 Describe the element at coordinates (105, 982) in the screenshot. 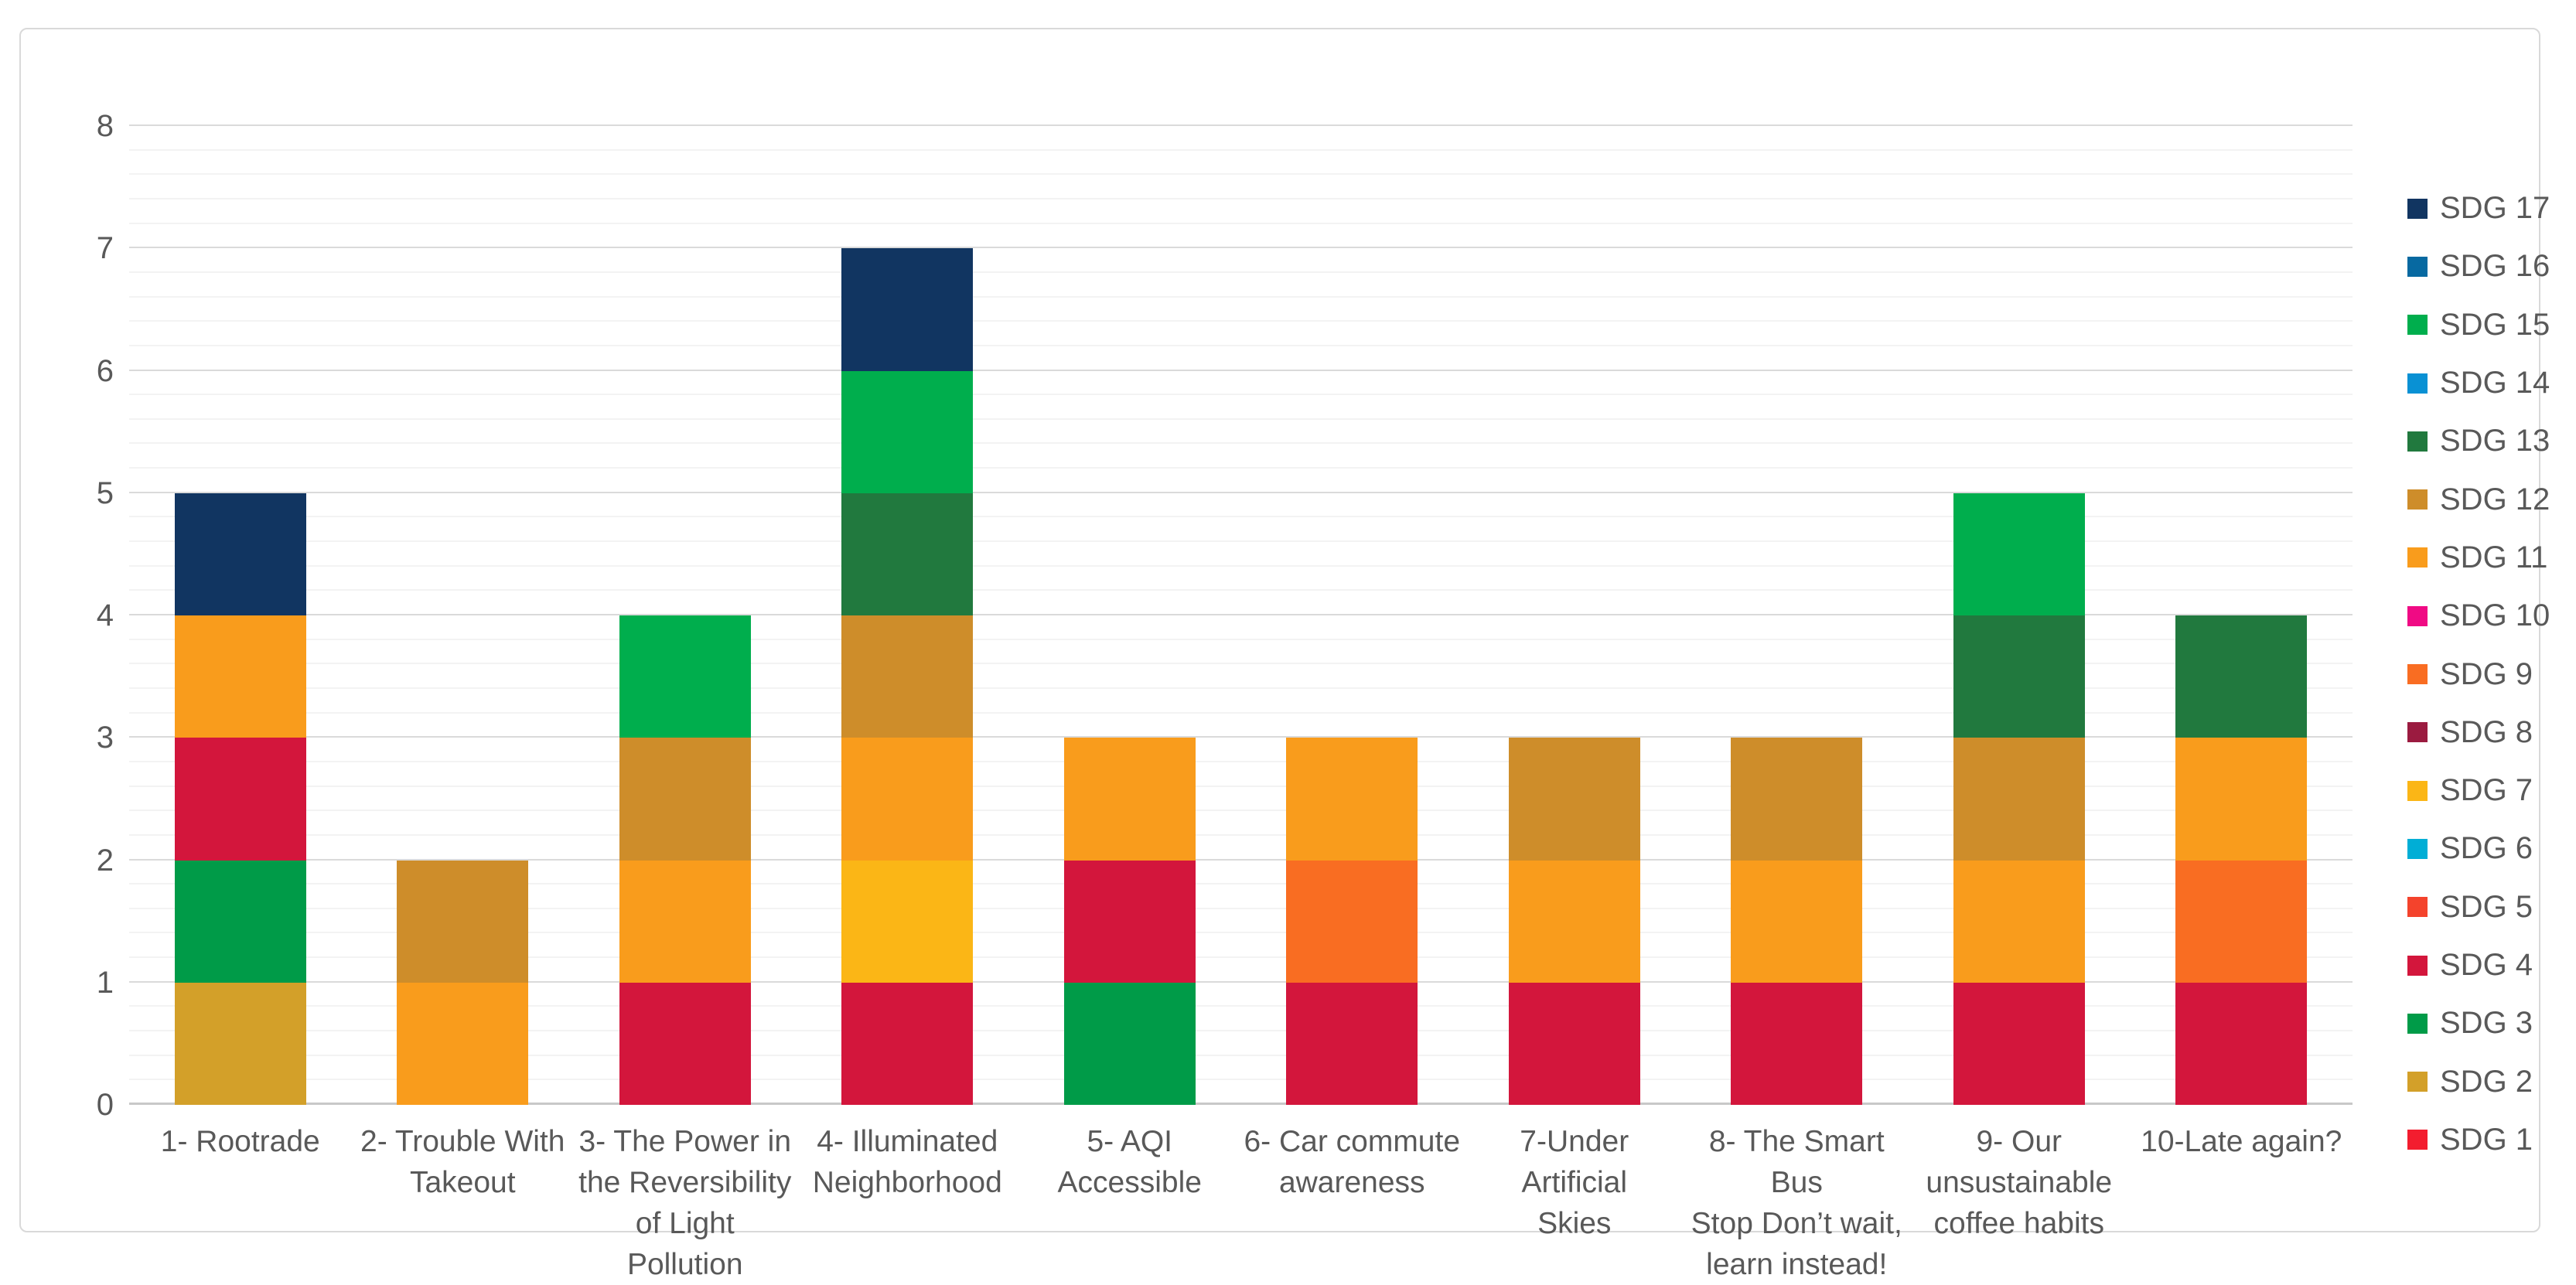

I see `y-axis-label: 1` at that location.